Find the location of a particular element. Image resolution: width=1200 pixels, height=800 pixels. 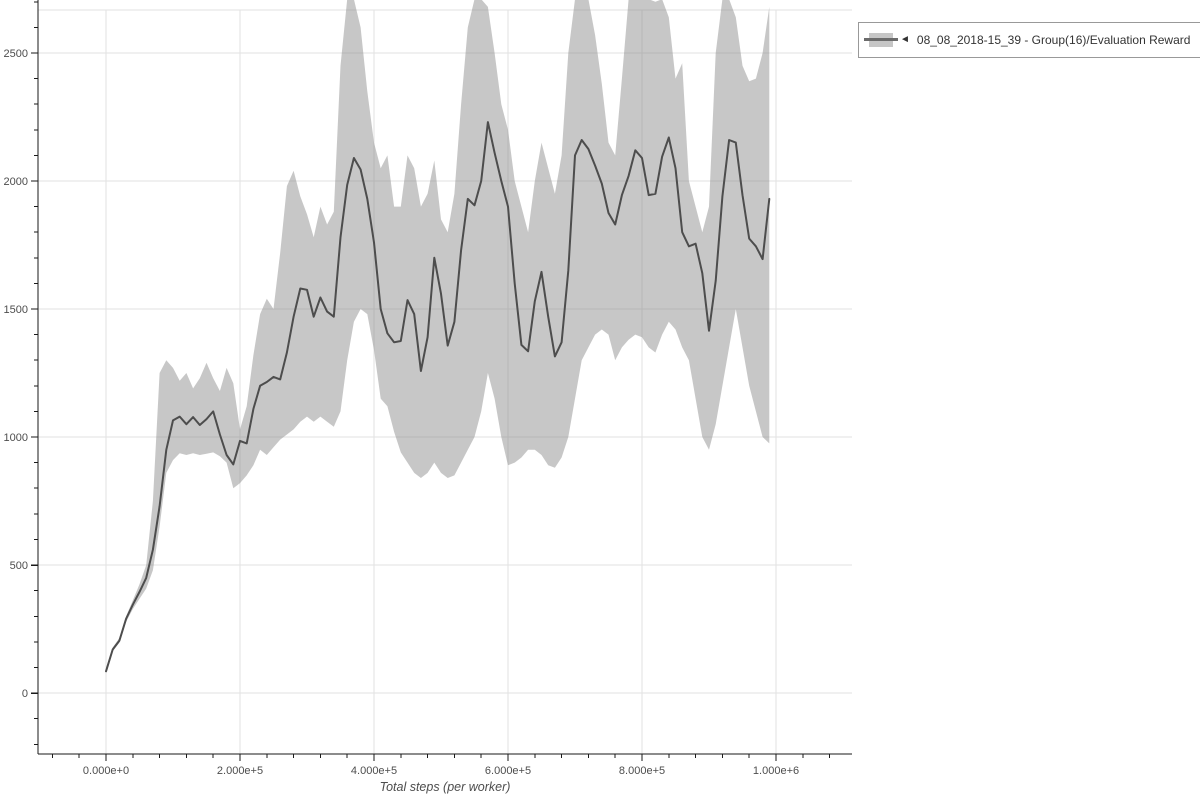

y-tick-label: 500 is located at coordinates (19, 566).